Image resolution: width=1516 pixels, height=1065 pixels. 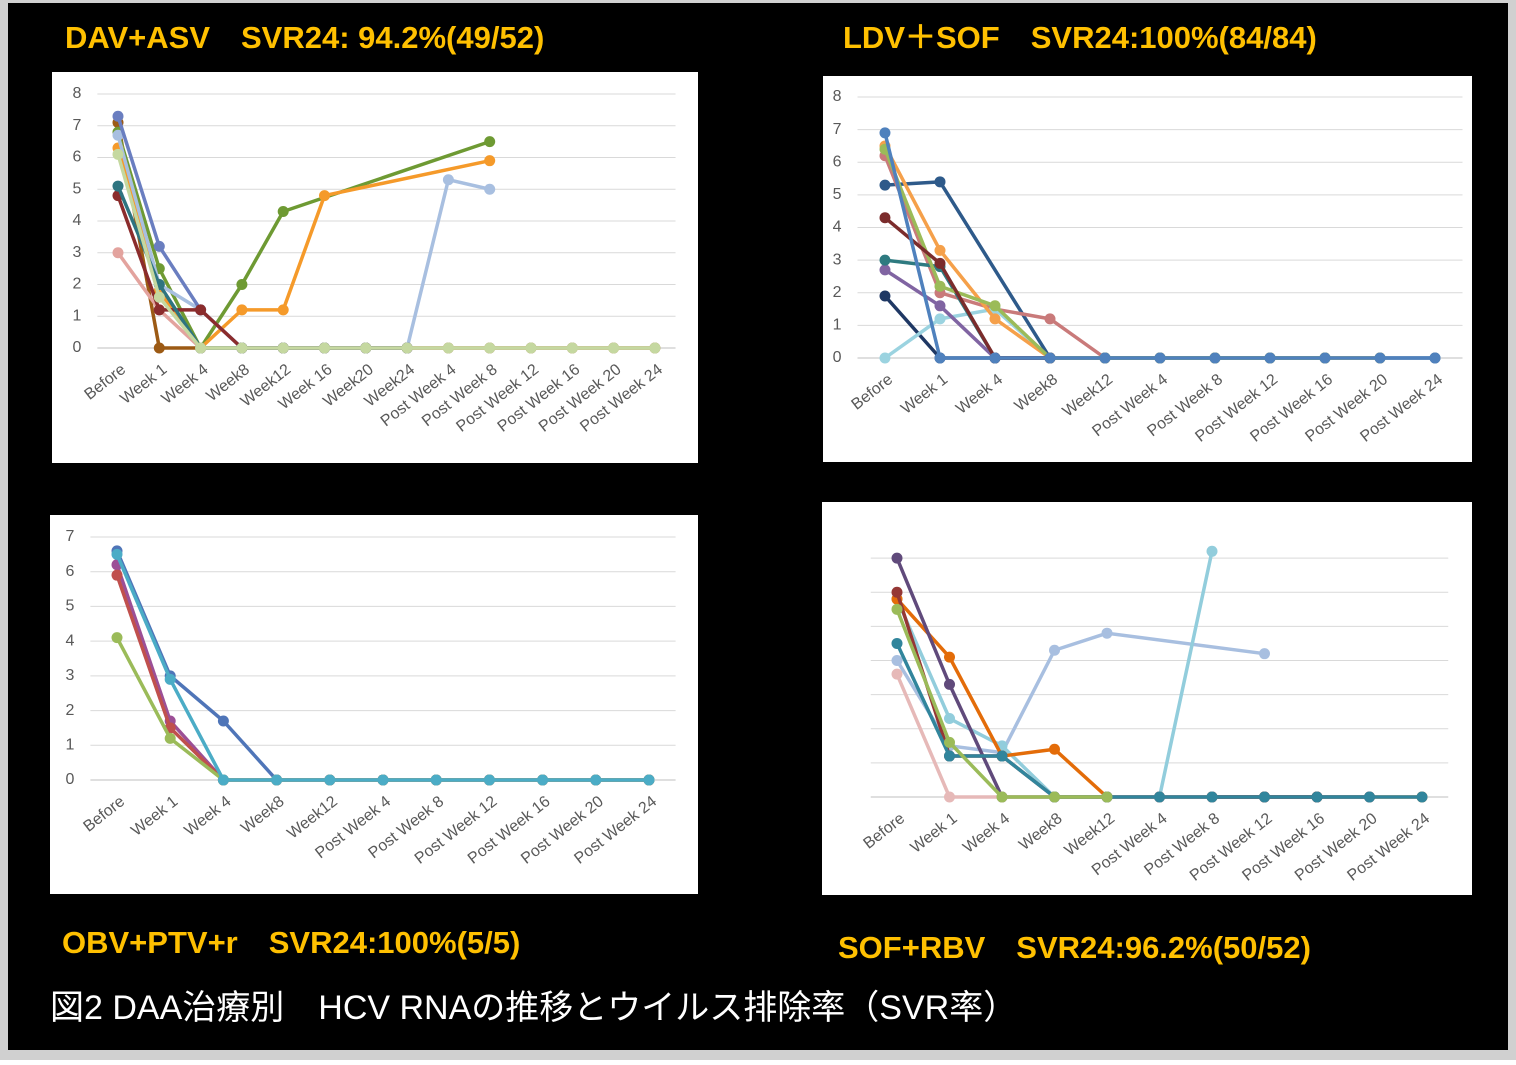 What do you see at coordinates (76, 125) in the screenshot?
I see `y-tick-label: 7` at bounding box center [76, 125].